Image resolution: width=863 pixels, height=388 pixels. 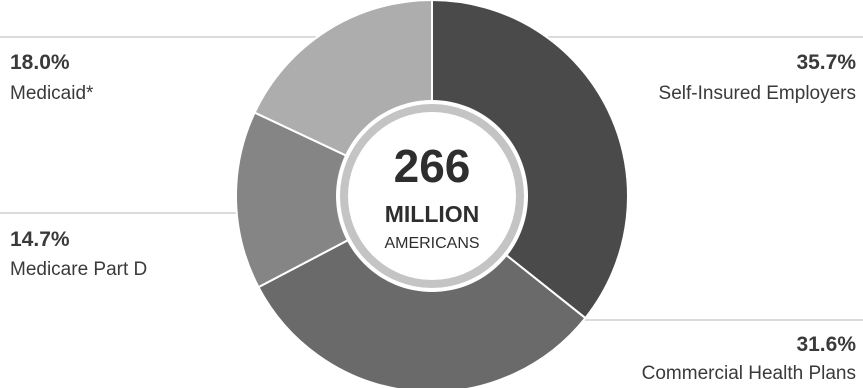 I want to click on slice-label-medicaid: Medicaid*, so click(x=52, y=93).